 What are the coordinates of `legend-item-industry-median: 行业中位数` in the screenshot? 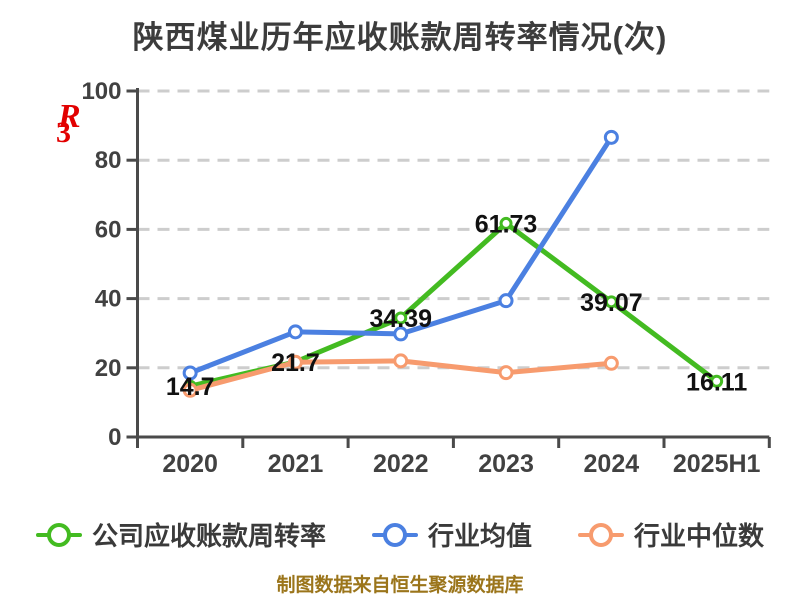 It's located at (671, 534).